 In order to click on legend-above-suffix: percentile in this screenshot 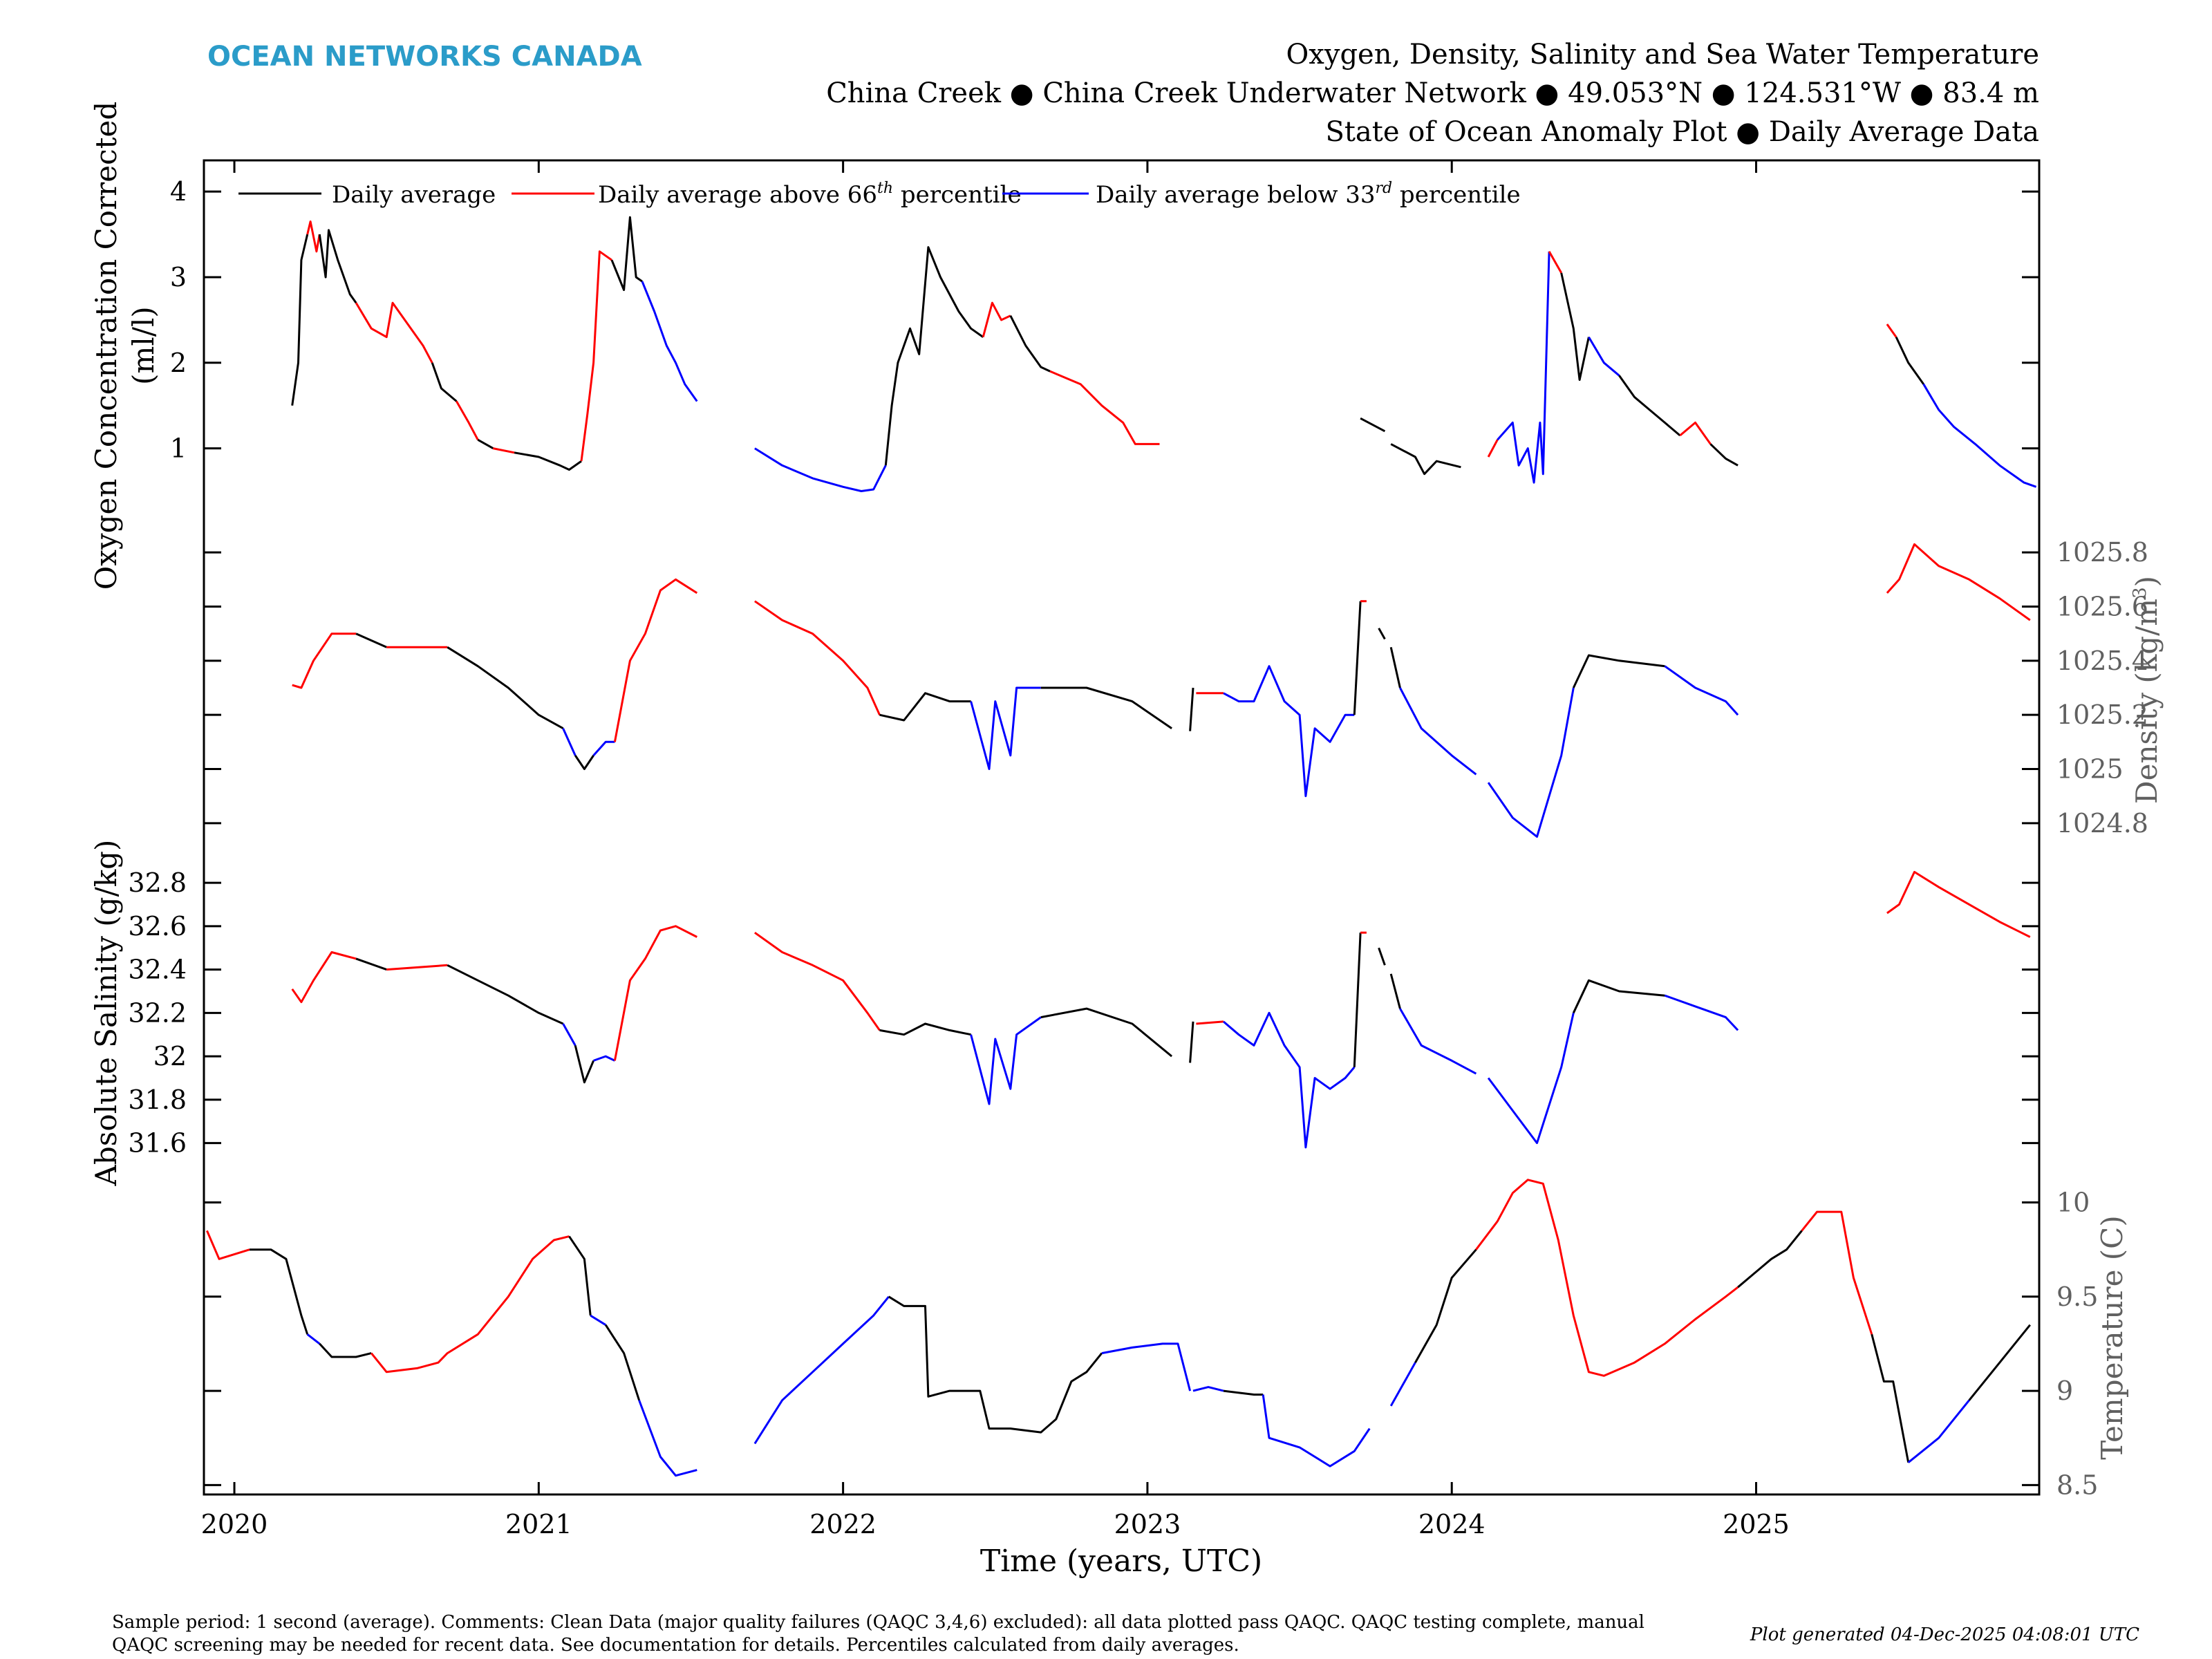, I will do `click(957, 195)`.